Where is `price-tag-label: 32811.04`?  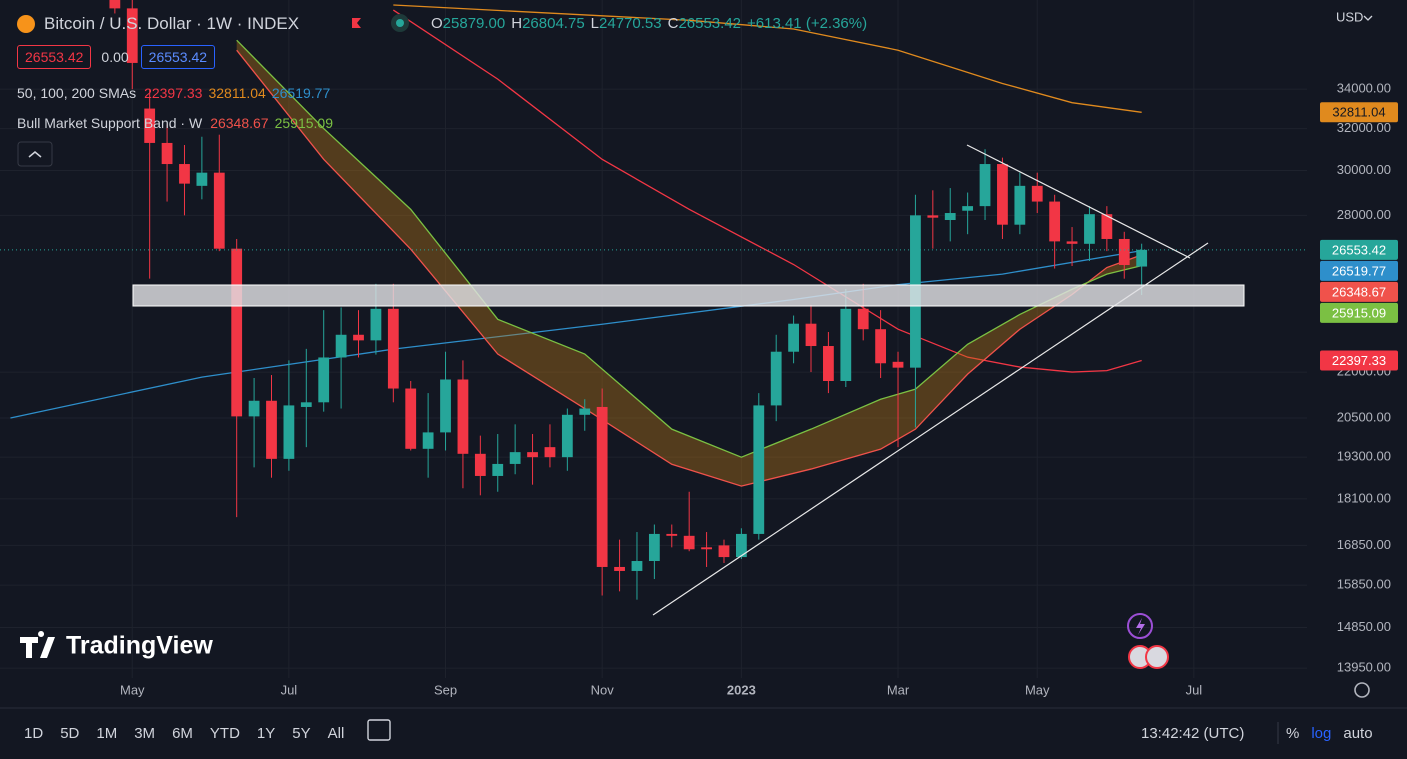
price-tag-label: 32811.04 is located at coordinates (1358, 112).